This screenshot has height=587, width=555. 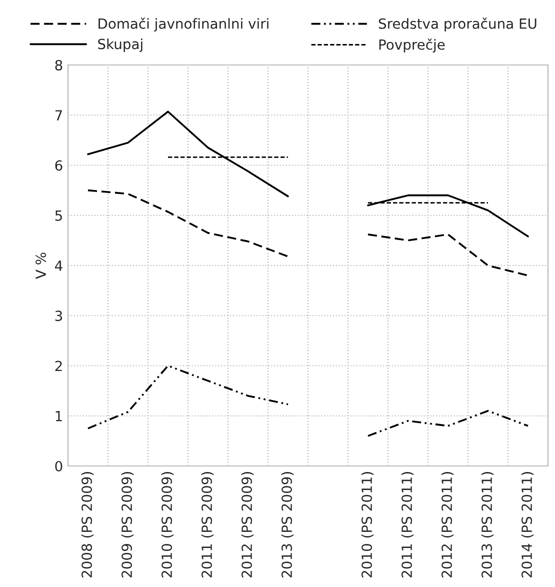 I want to click on x-tick-label: 2009 (PS 2009), so click(x=127, y=525).